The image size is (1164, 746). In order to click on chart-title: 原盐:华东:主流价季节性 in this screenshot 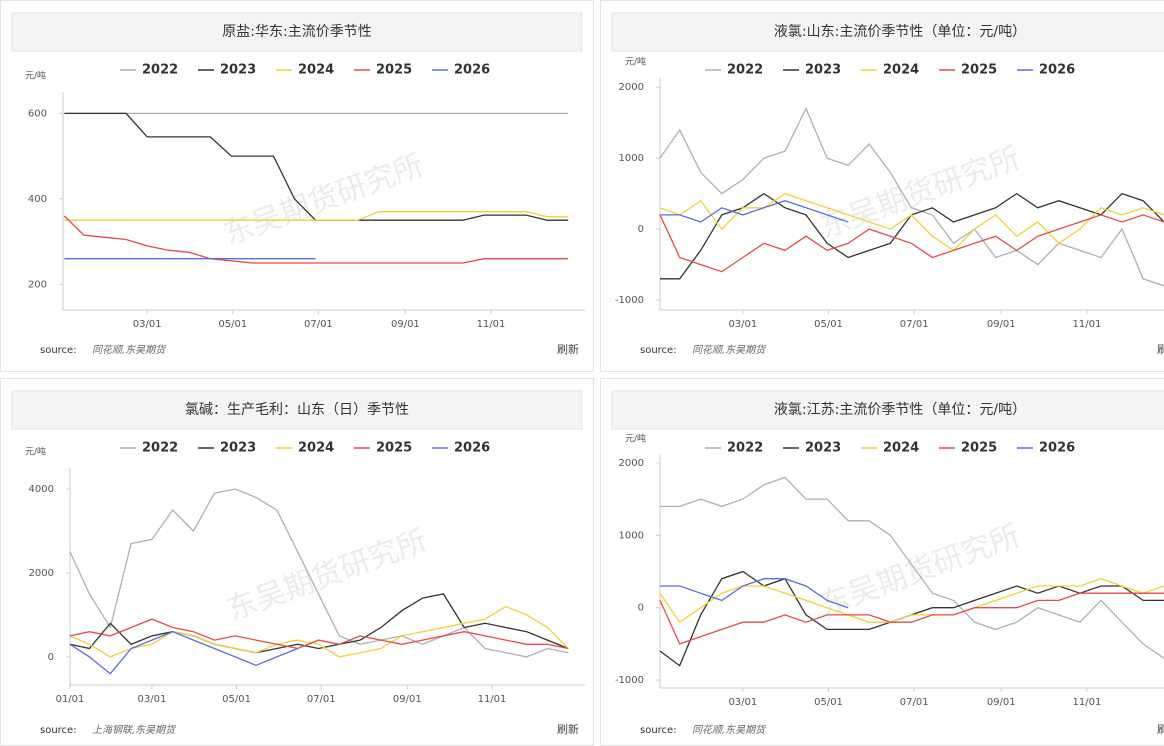, I will do `click(296, 32)`.